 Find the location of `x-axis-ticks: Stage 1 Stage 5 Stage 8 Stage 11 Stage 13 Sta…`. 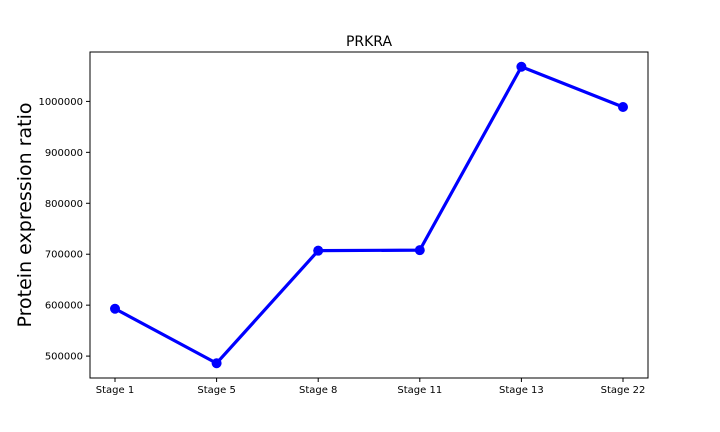

x-axis-ticks: Stage 1 Stage 5 Stage 8 Stage 11 Stage 13 Sta… is located at coordinates (371, 387).